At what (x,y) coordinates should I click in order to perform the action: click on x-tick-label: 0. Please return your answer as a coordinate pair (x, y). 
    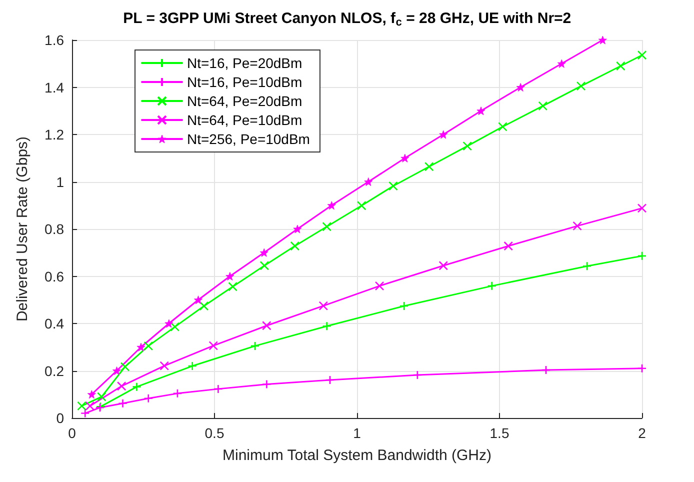
    Looking at the image, I should click on (72, 433).